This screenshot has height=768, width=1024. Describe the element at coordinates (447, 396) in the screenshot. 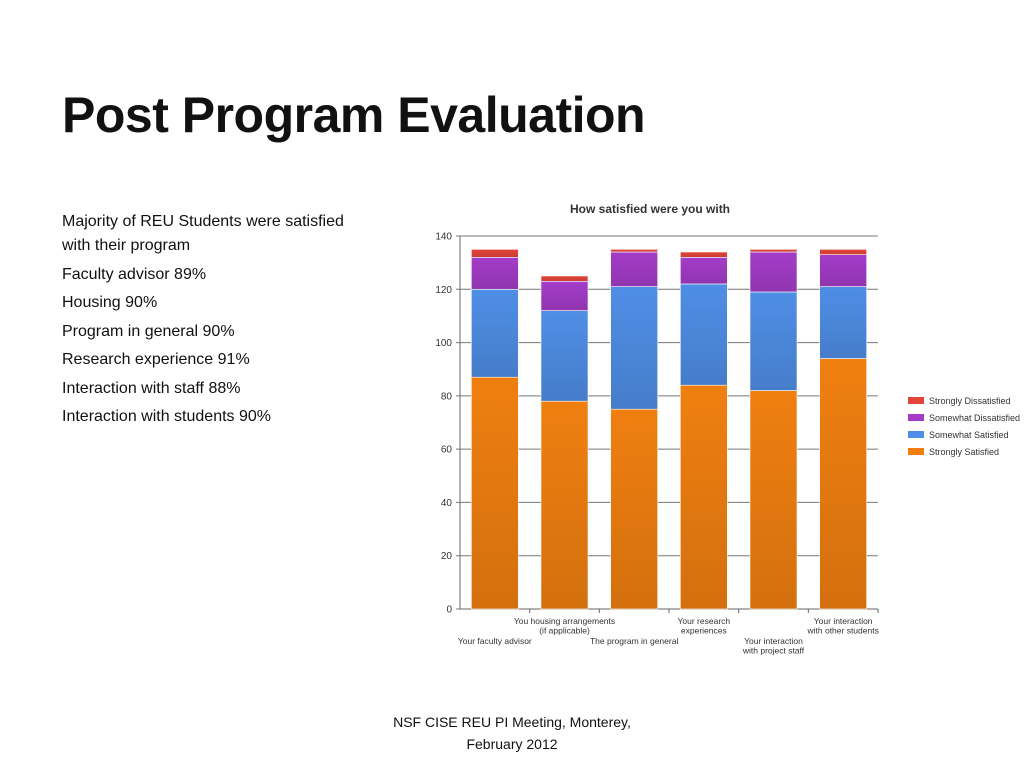

I see `y-tick-label: 80` at that location.